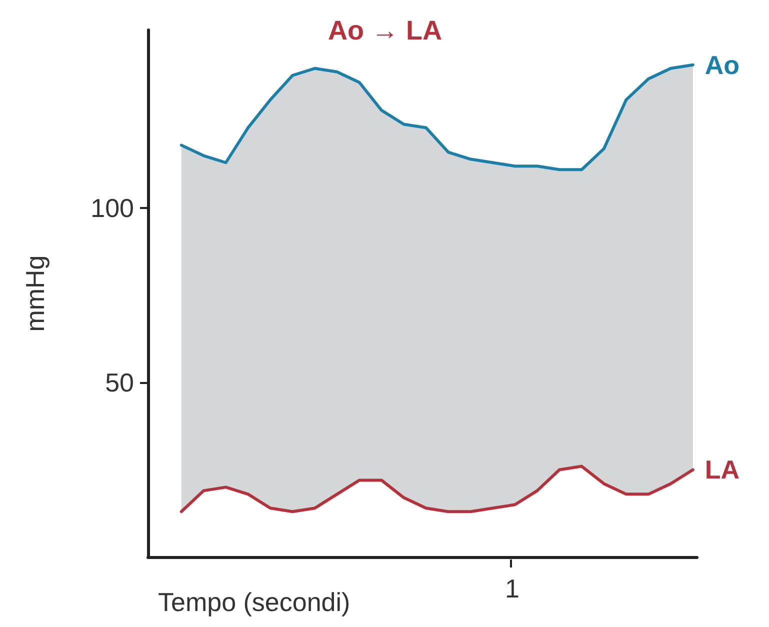 Image resolution: width=769 pixels, height=627 pixels. Describe the element at coordinates (112, 207) in the screenshot. I see `y-tick-label: 100` at that location.